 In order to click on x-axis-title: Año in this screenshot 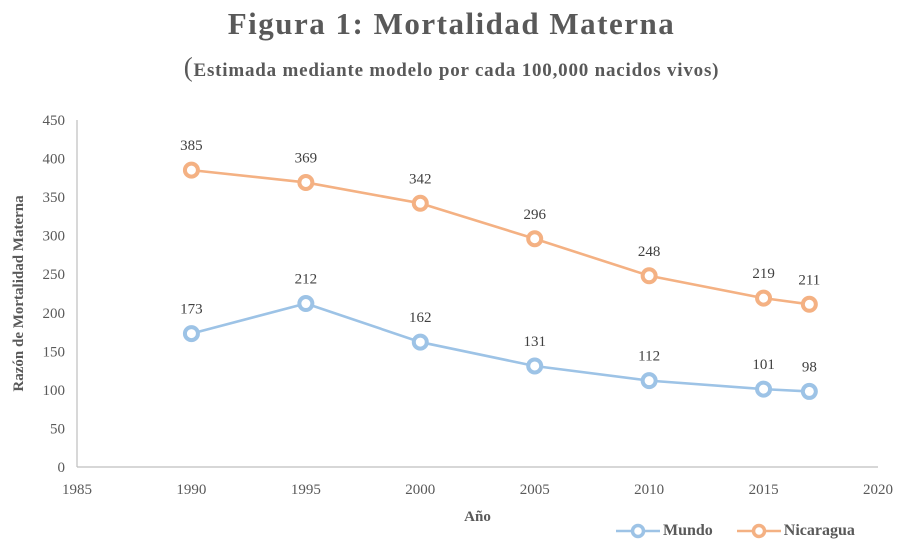, I will do `click(477, 517)`.